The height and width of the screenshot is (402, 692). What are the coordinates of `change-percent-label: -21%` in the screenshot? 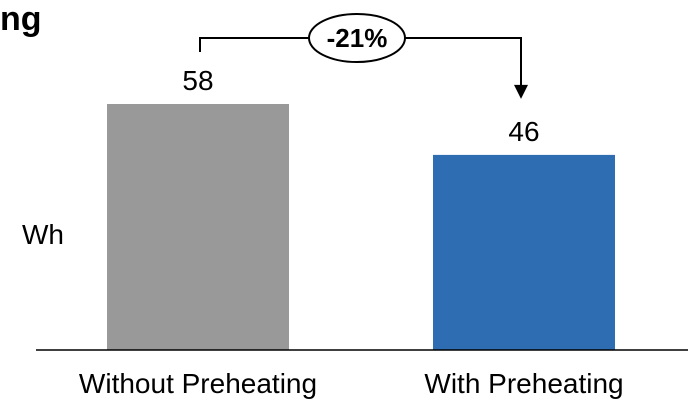 It's located at (357, 38).